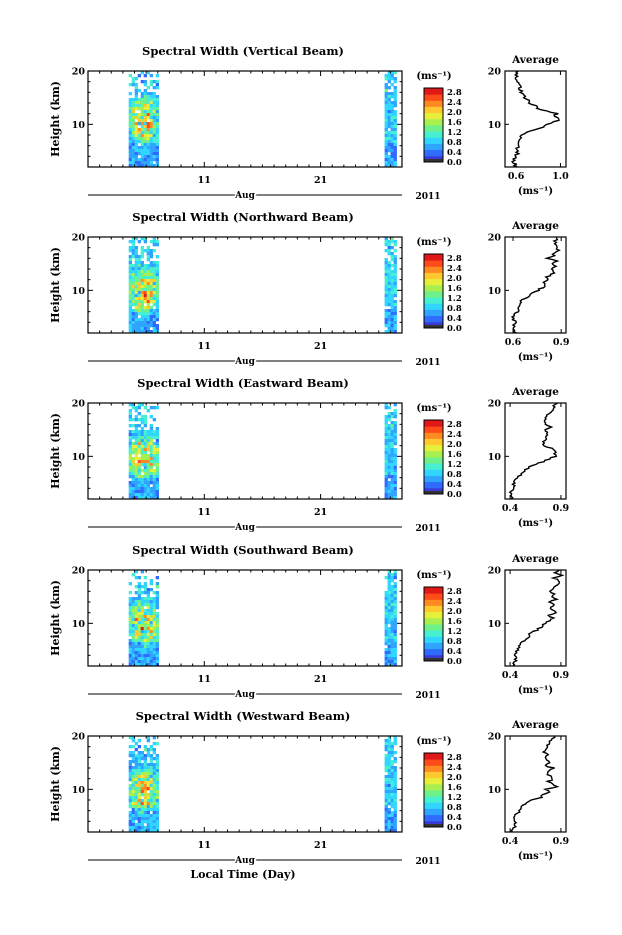 This screenshot has width=622, height=935. I want to click on colorbar-tick-label: 0.0, so click(454, 495).